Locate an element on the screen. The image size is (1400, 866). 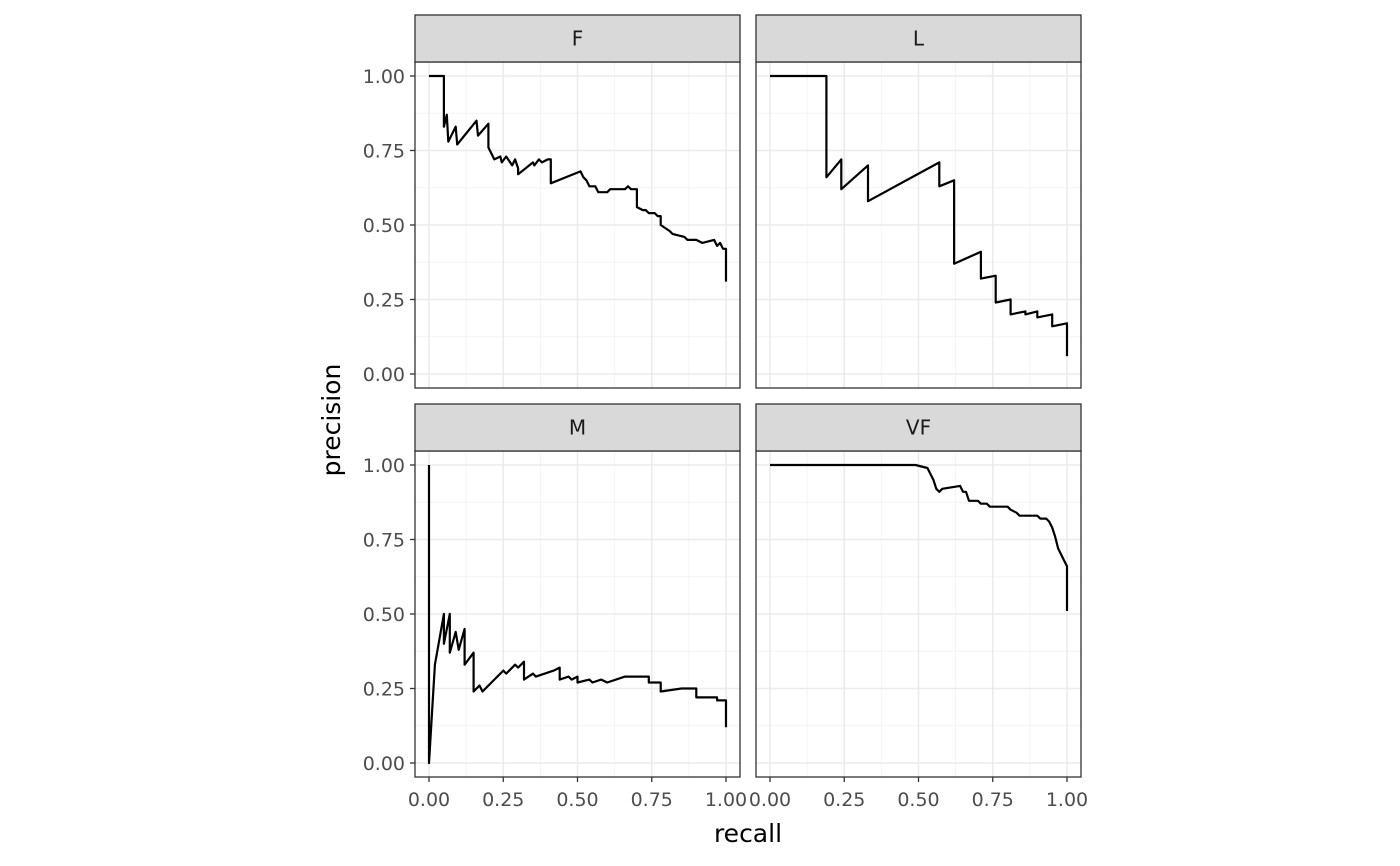
pr-curve-l is located at coordinates (919, 215).